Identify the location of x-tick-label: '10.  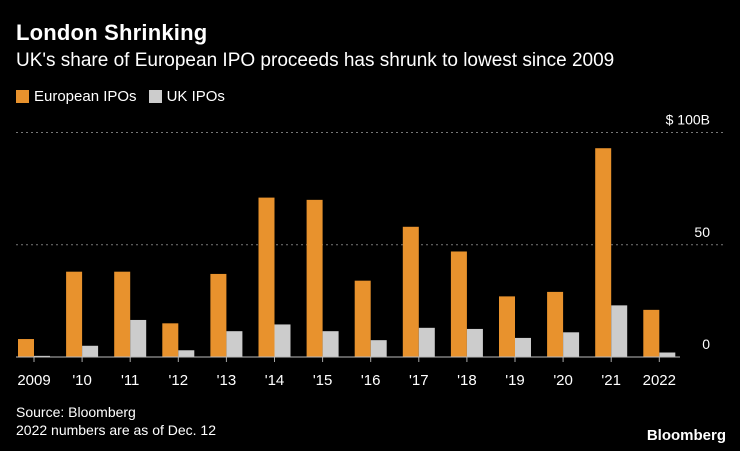
(82, 380).